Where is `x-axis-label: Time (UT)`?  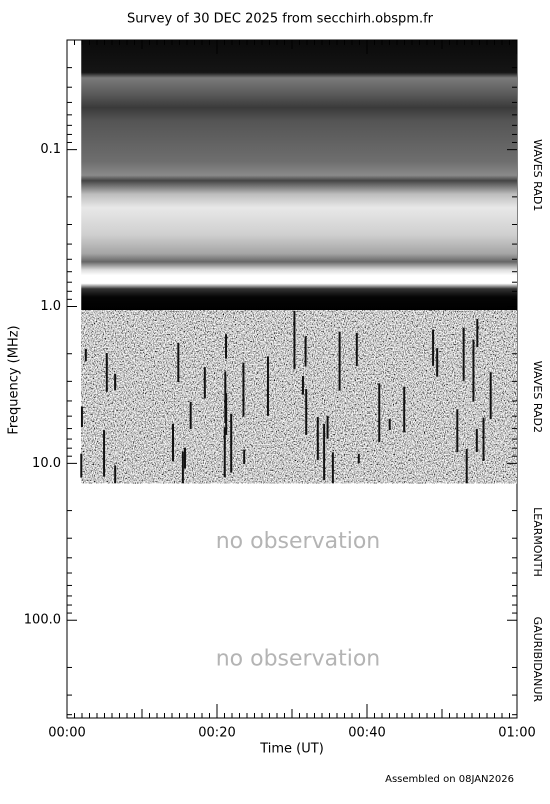 x-axis-label: Time (UT) is located at coordinates (291, 749).